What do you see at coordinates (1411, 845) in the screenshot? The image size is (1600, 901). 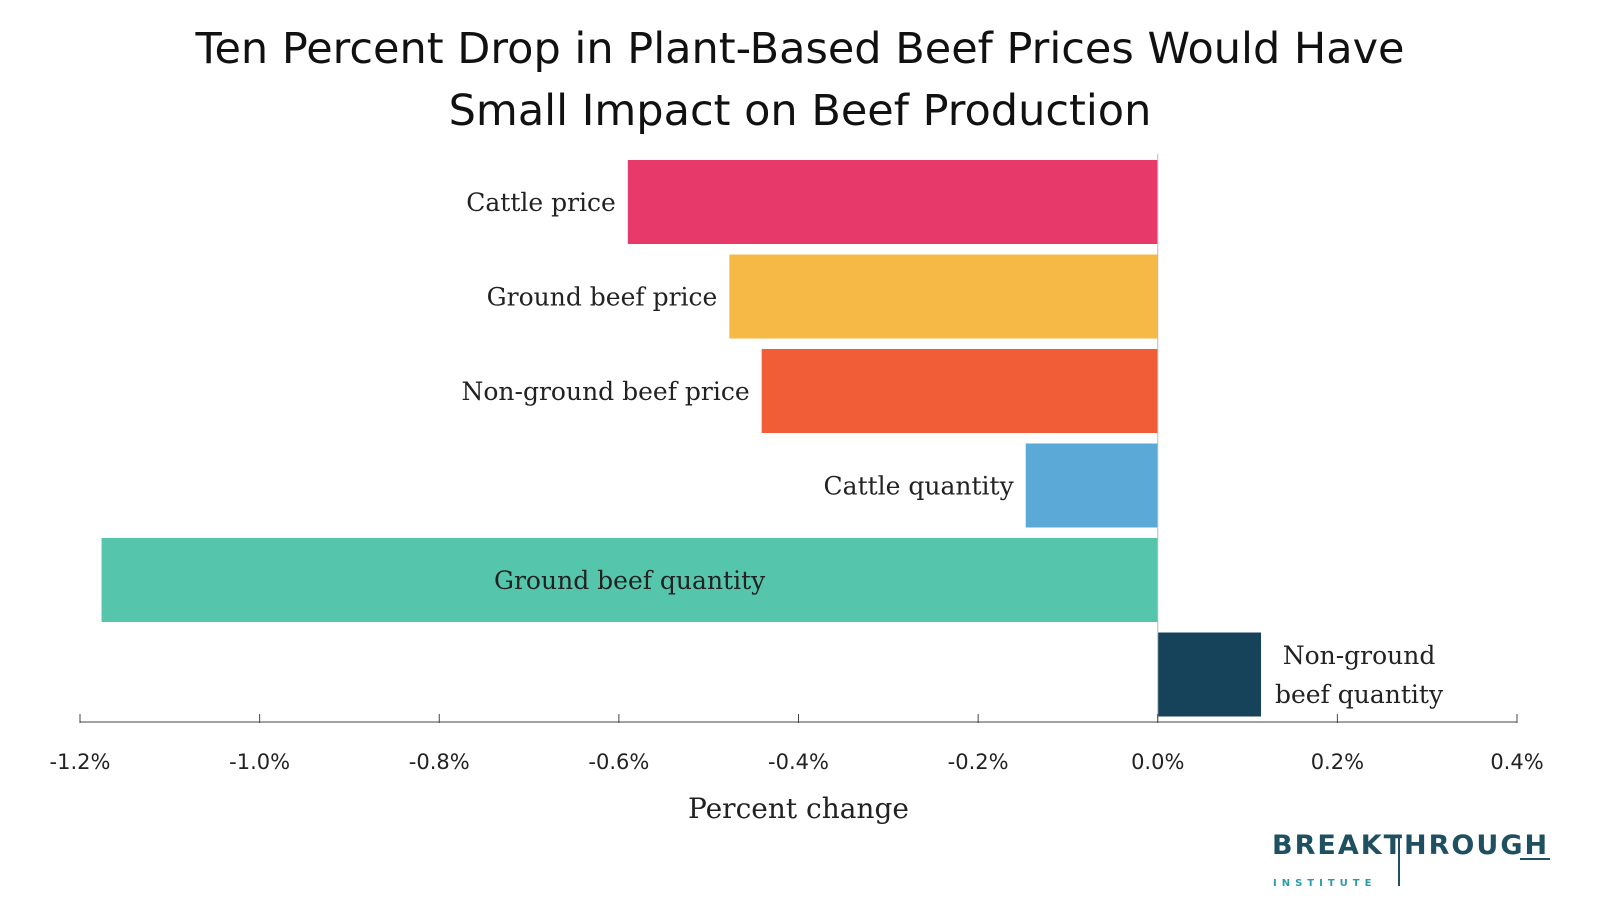 I see `logo-wordmark: BREAKTHROUGH` at bounding box center [1411, 845].